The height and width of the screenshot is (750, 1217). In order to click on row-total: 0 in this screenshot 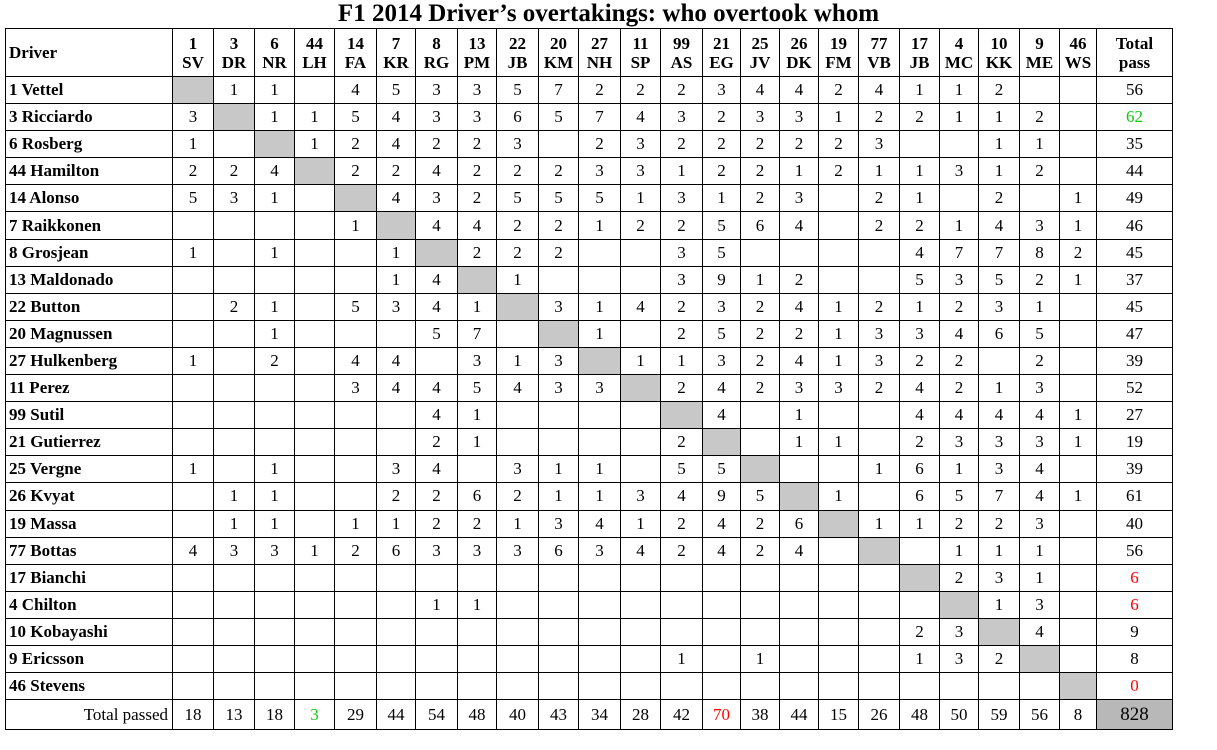, I will do `click(1134, 686)`.